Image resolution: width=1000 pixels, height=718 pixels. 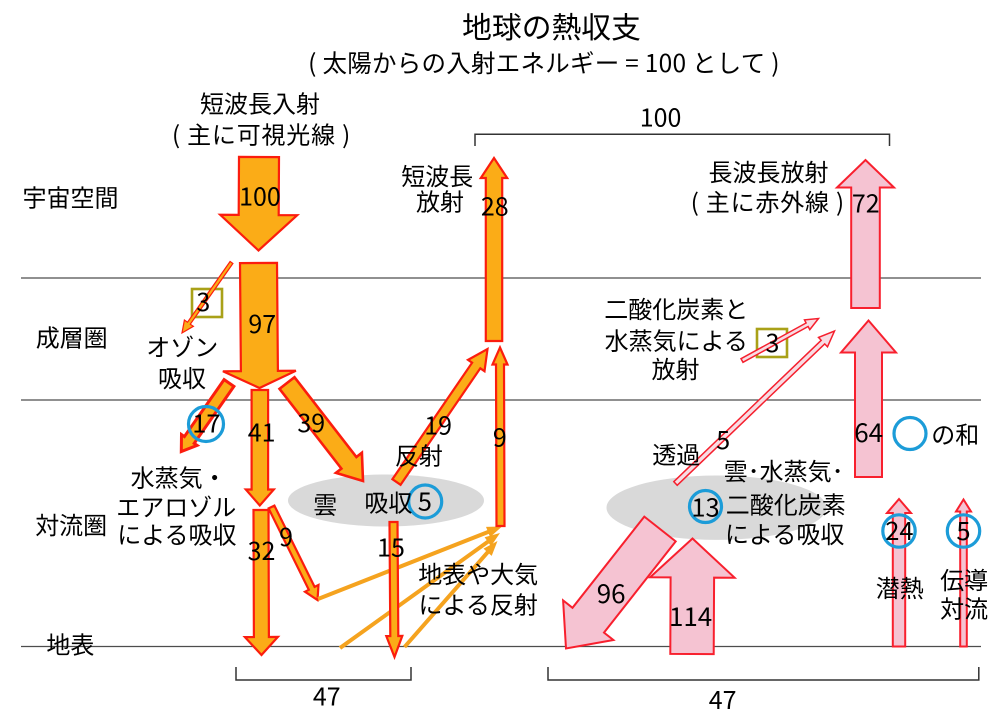 I want to click on svg-text: 地表, so click(x=70, y=642).